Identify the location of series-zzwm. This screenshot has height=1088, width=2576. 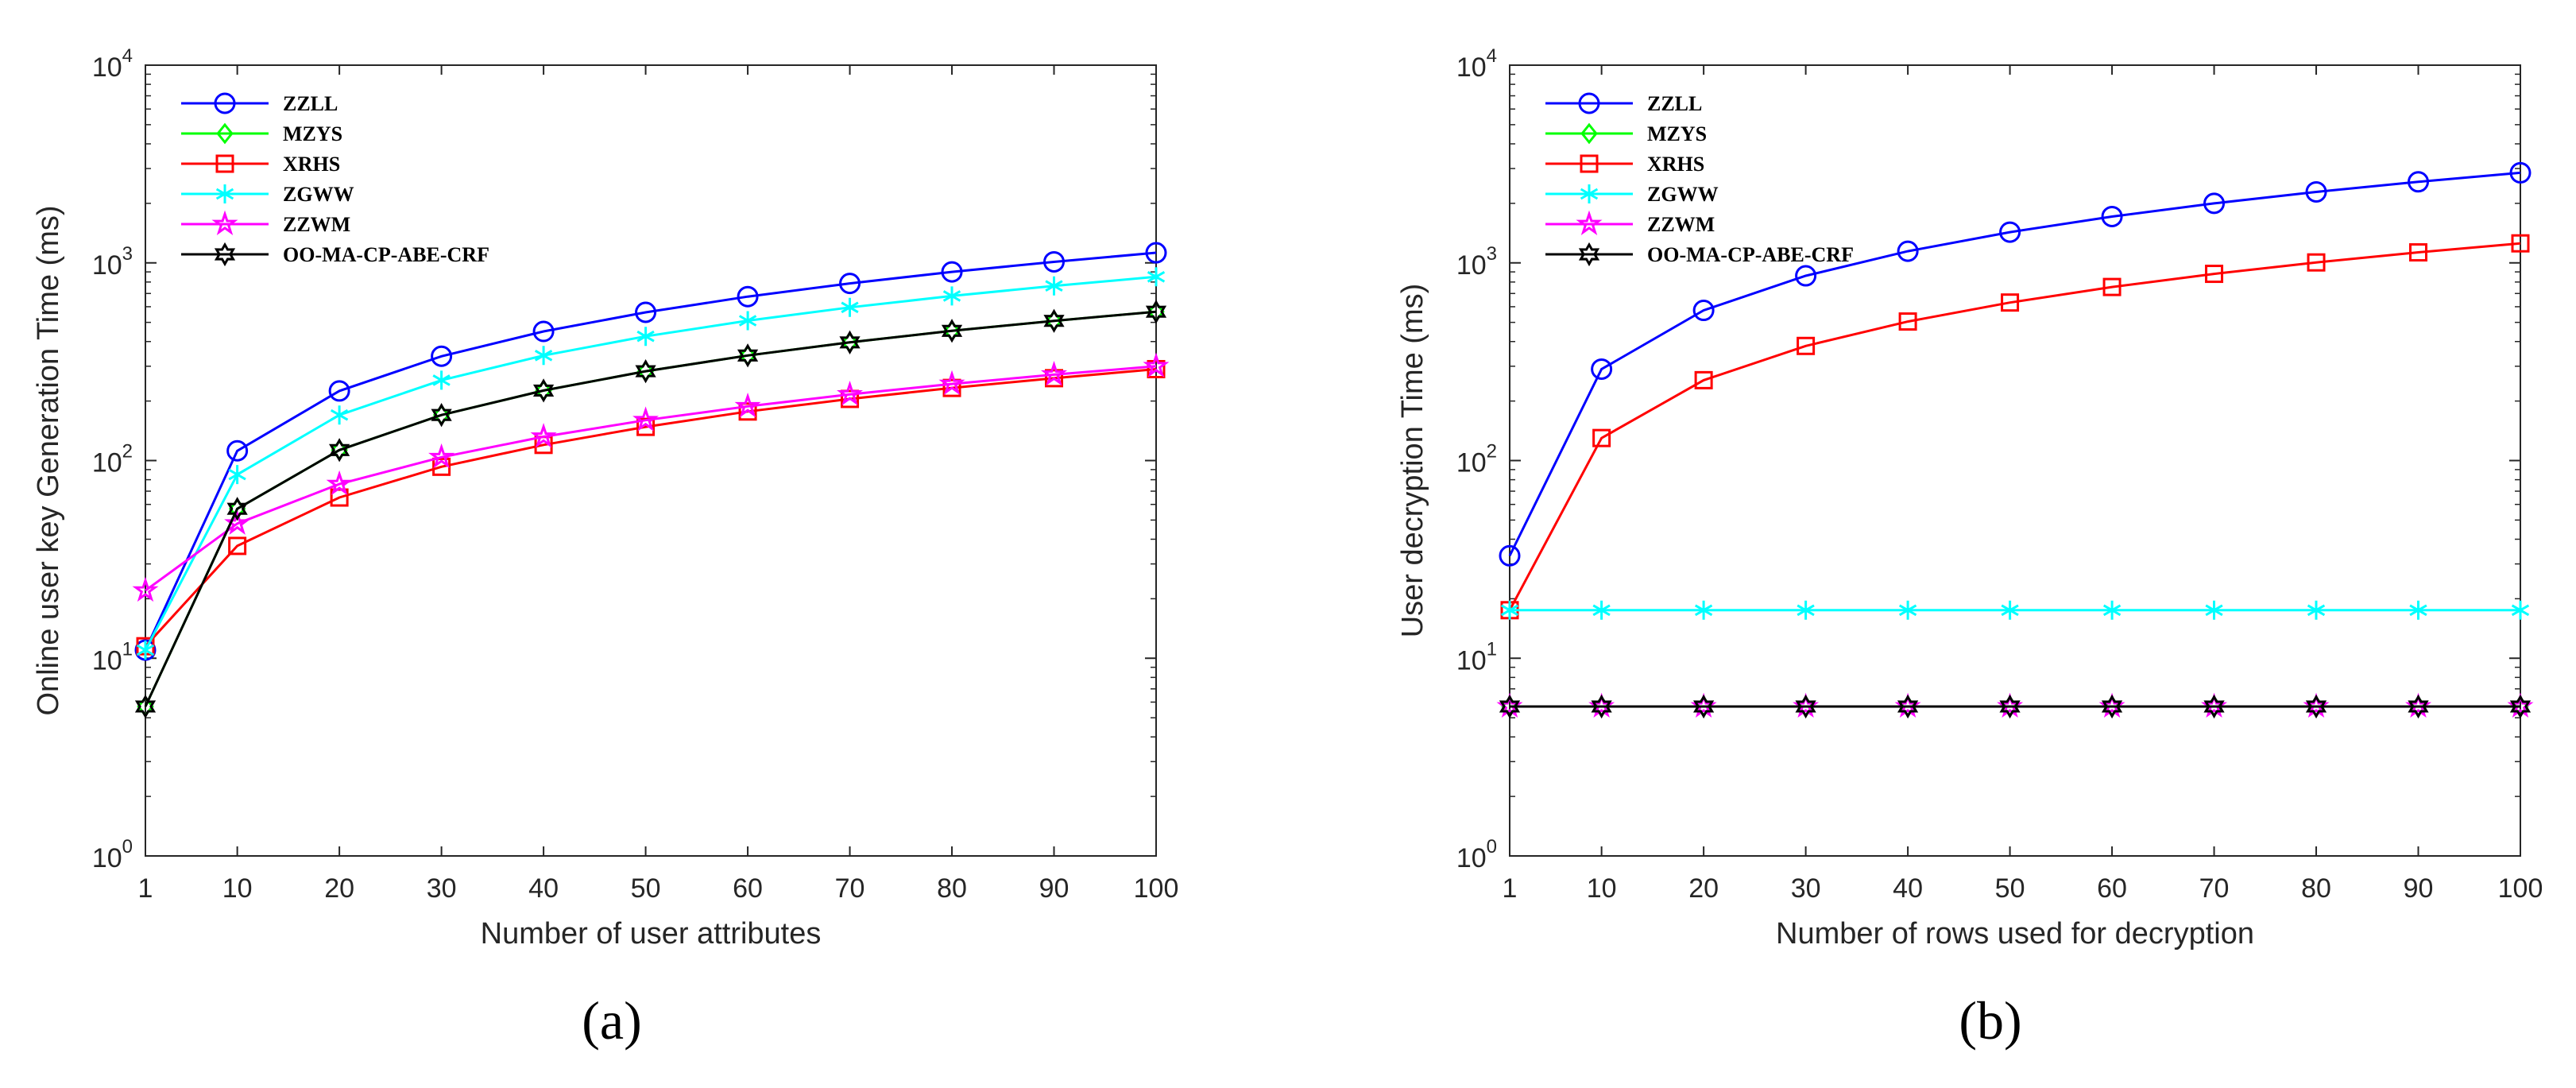
(651, 477).